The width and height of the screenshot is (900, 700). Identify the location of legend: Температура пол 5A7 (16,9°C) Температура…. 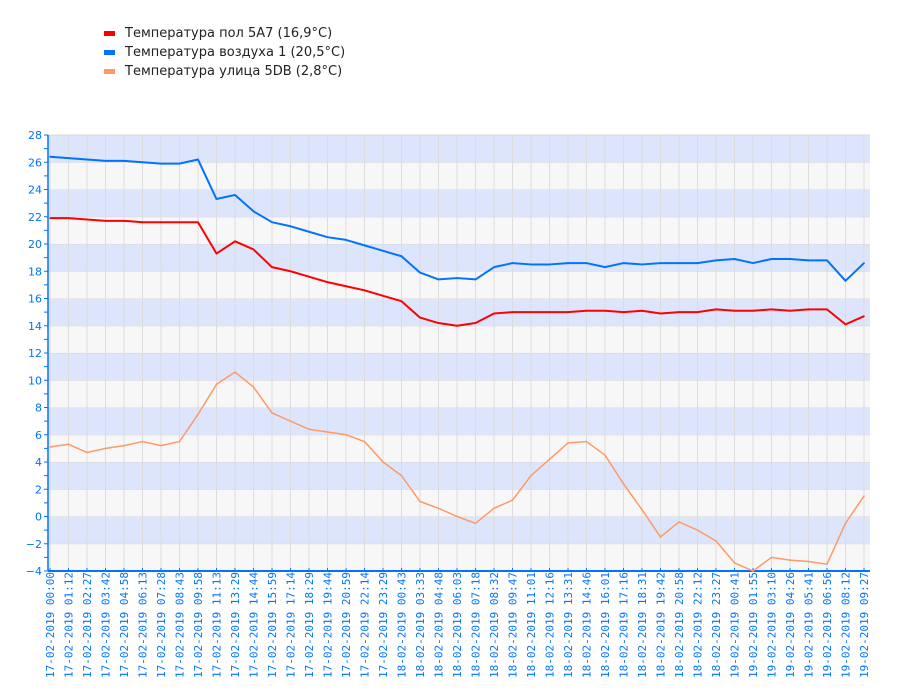
(224, 52).